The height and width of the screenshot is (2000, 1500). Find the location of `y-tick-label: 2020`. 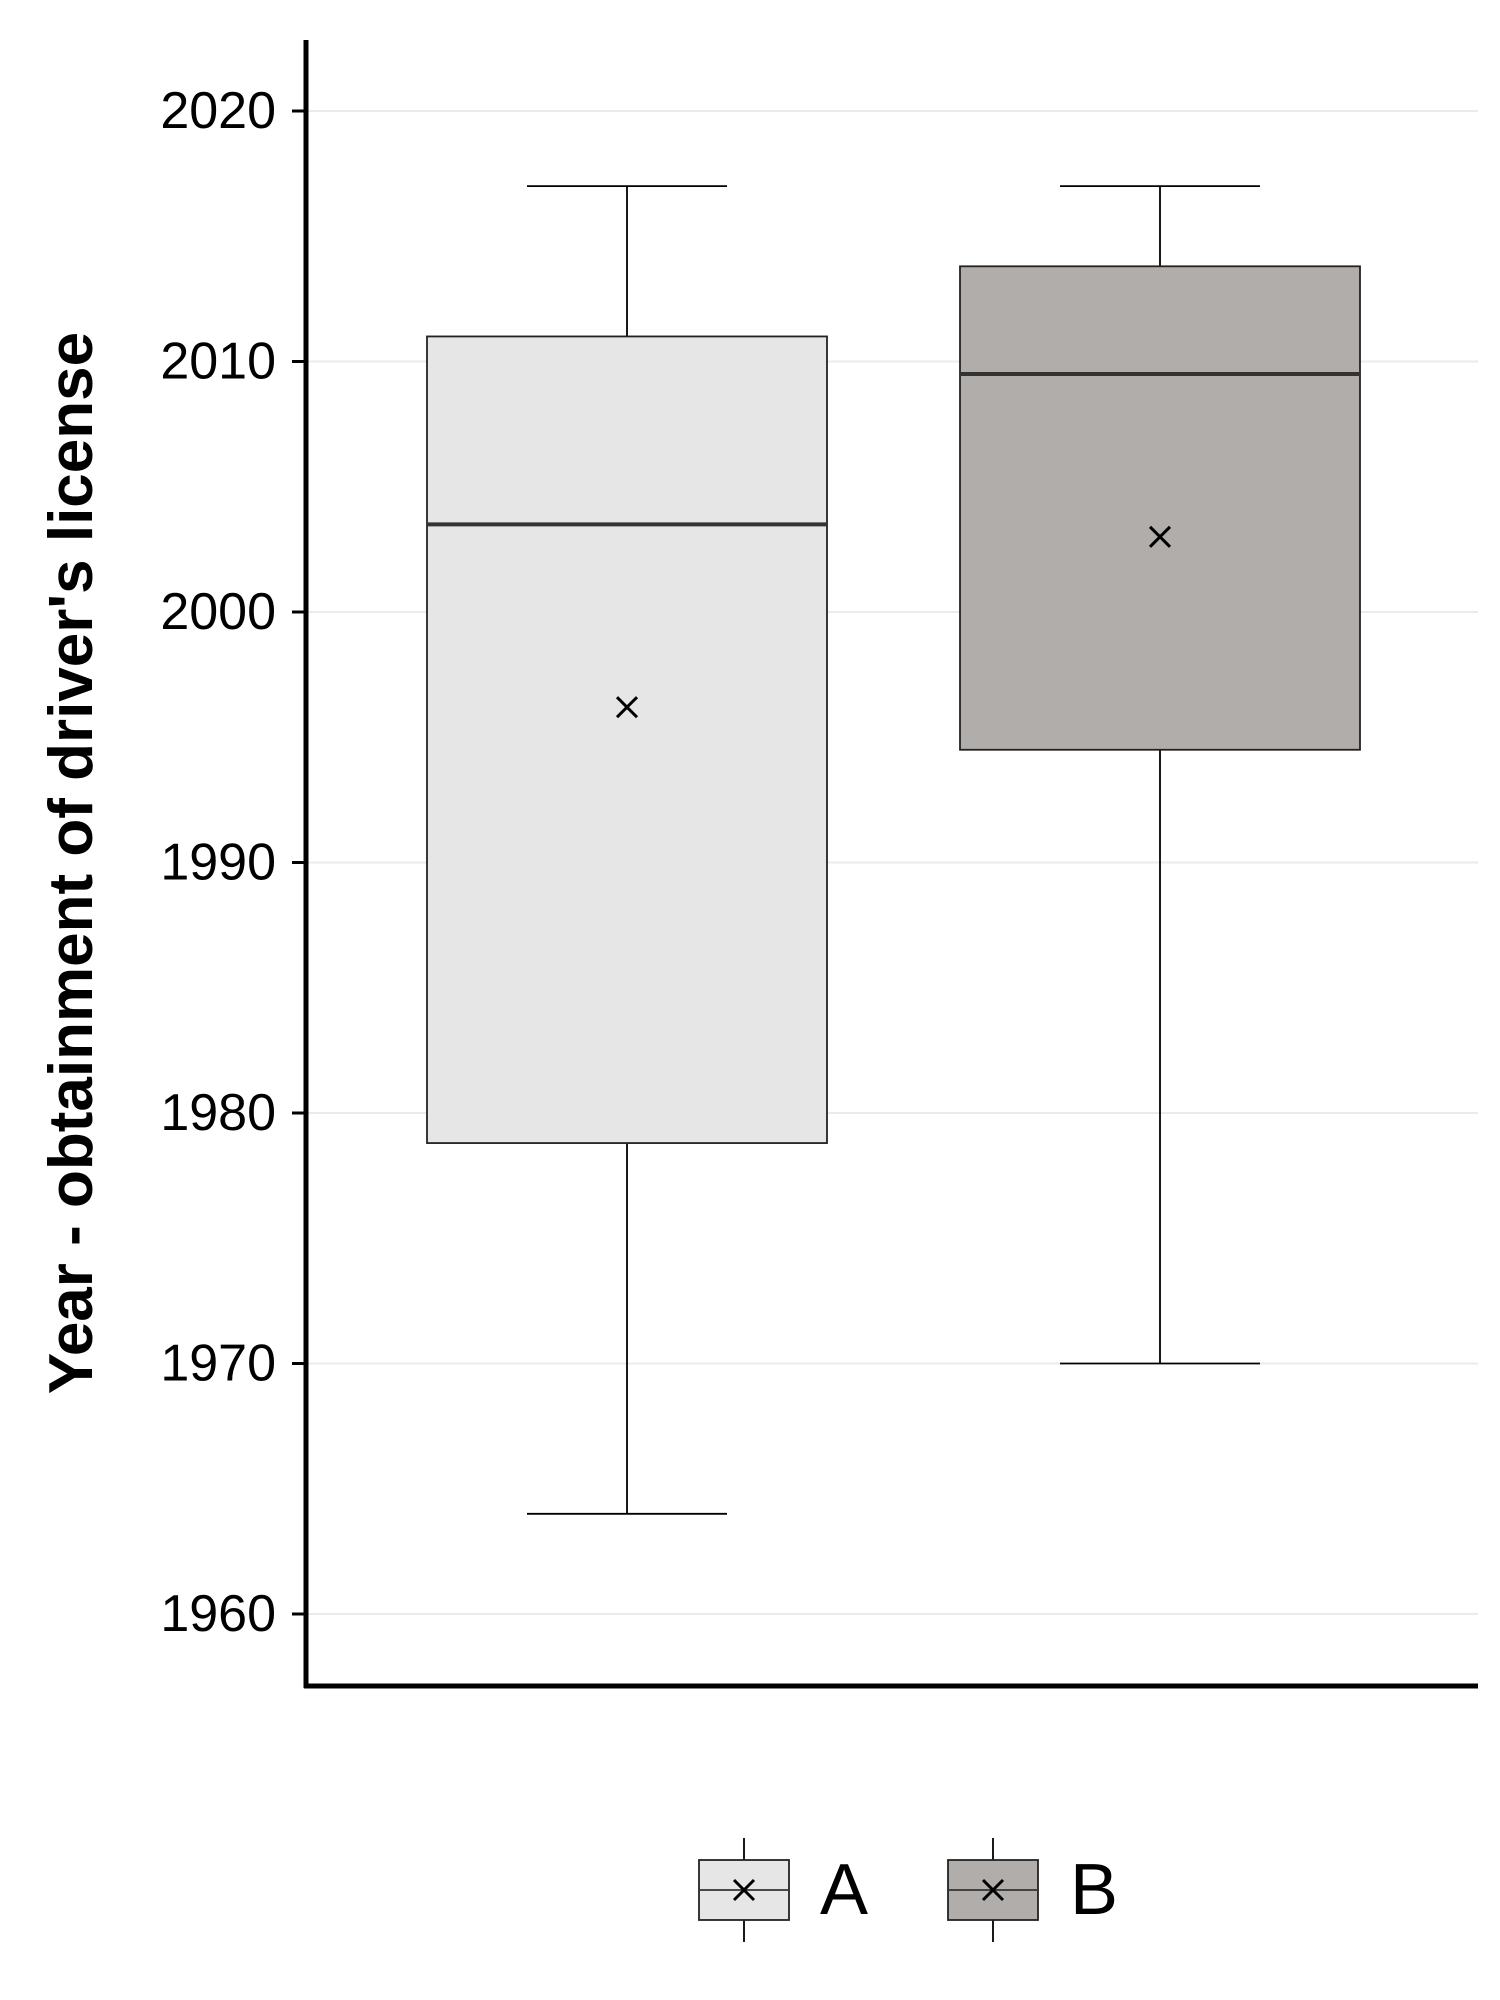

y-tick-label: 2020 is located at coordinates (218, 111).